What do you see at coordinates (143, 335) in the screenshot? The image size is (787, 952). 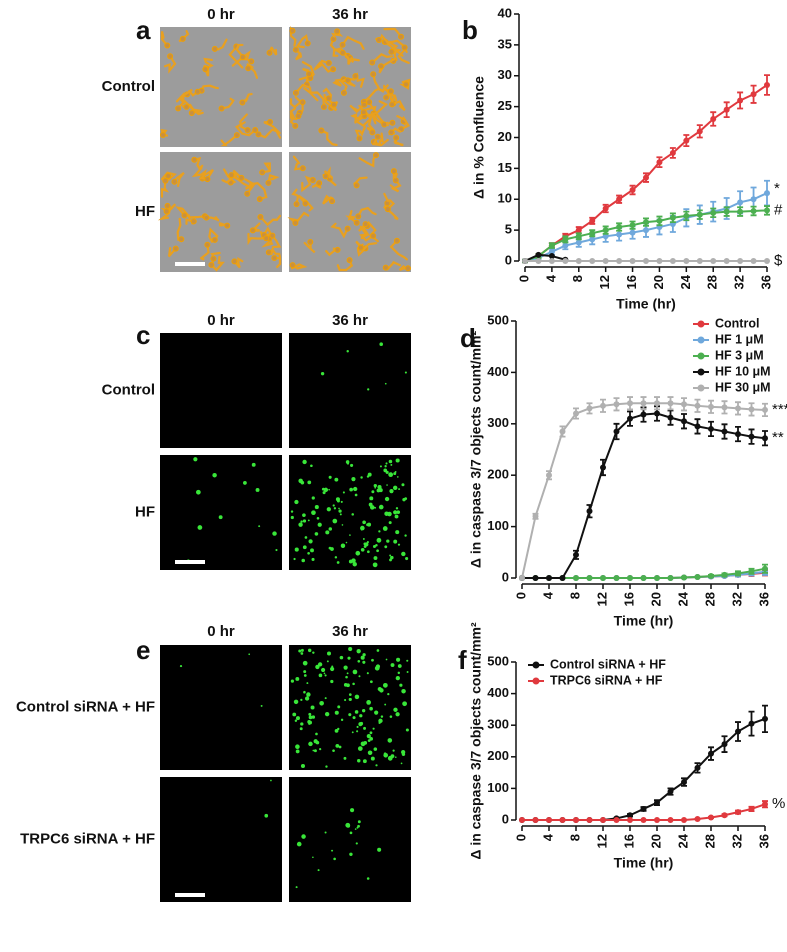 I see `panel-letter: c` at bounding box center [143, 335].